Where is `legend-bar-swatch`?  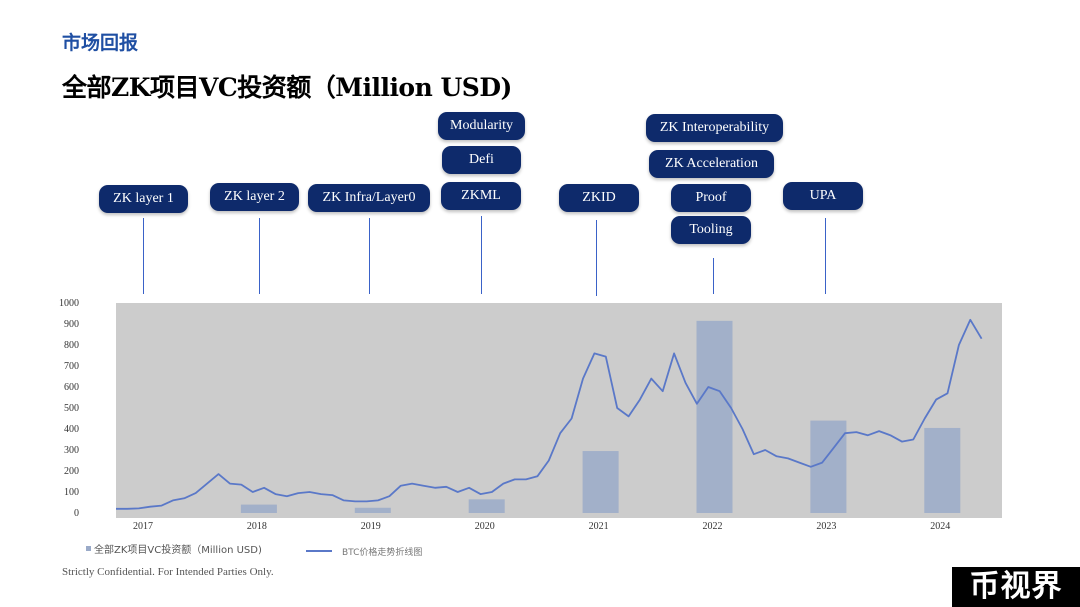
legend-bar-swatch is located at coordinates (88, 548).